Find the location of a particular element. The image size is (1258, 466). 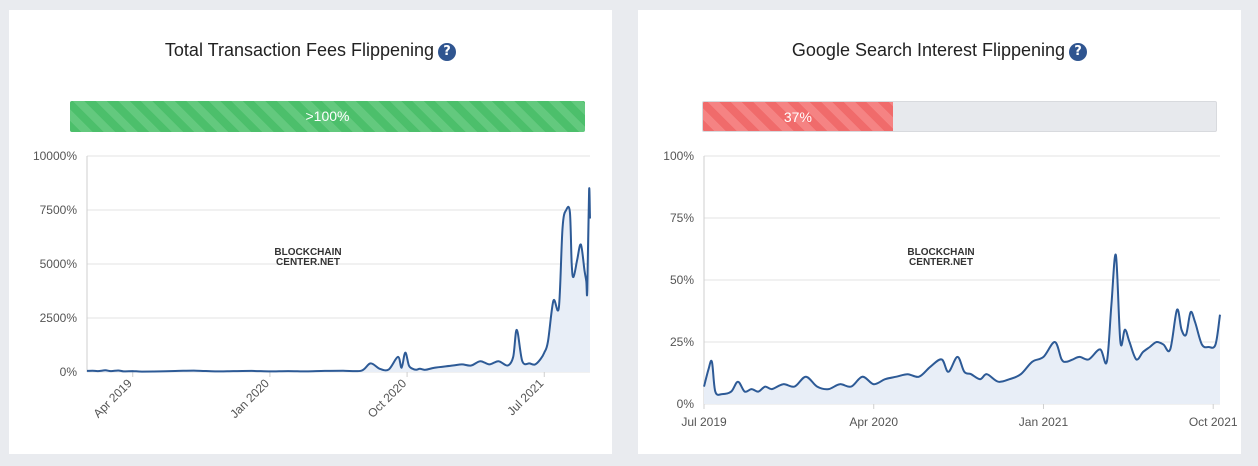

search-ytick-label: 25% is located at coordinates (682, 342).